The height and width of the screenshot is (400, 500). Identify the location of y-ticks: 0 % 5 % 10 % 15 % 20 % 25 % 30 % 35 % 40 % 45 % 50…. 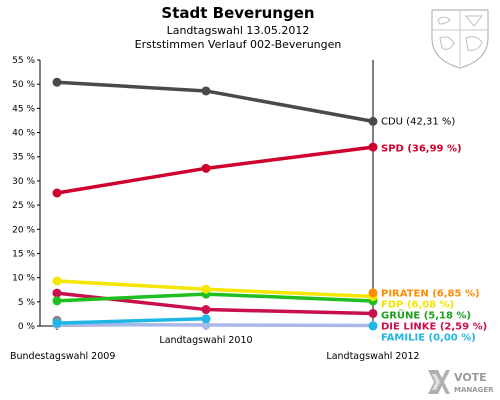
(26, 194).